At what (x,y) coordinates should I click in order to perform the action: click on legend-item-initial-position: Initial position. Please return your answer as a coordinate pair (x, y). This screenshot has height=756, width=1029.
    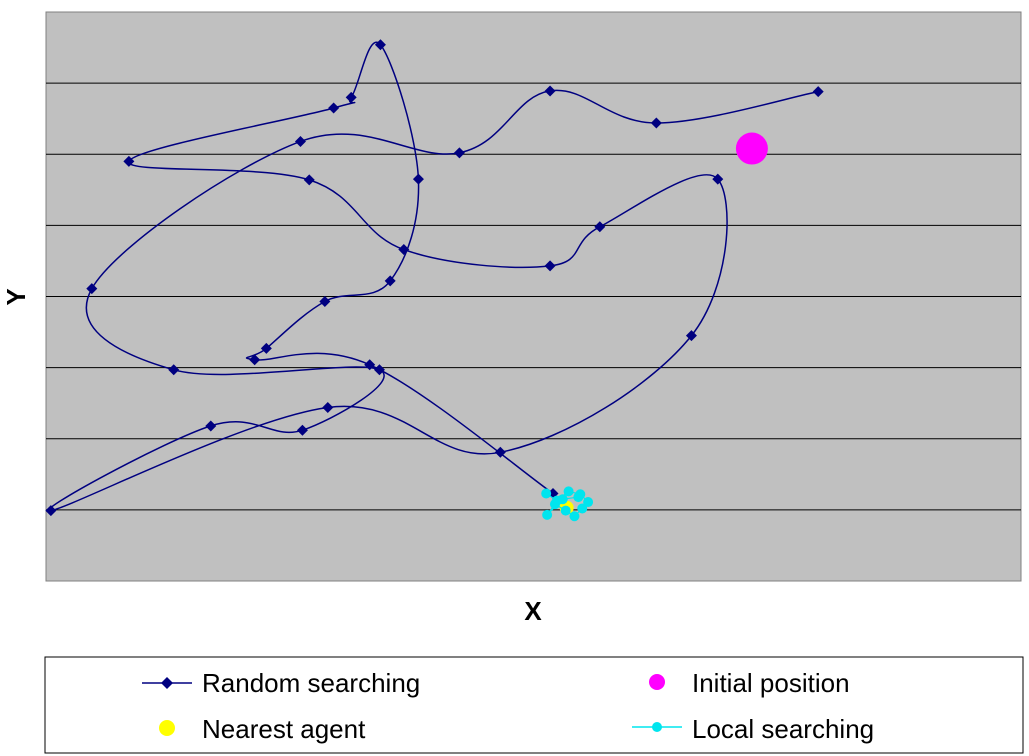
    Looking at the image, I should click on (749, 683).